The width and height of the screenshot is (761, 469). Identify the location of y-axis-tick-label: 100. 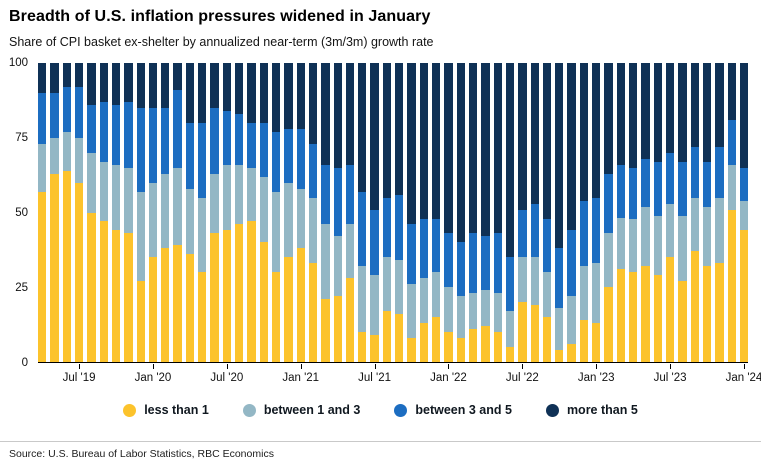
(18, 63).